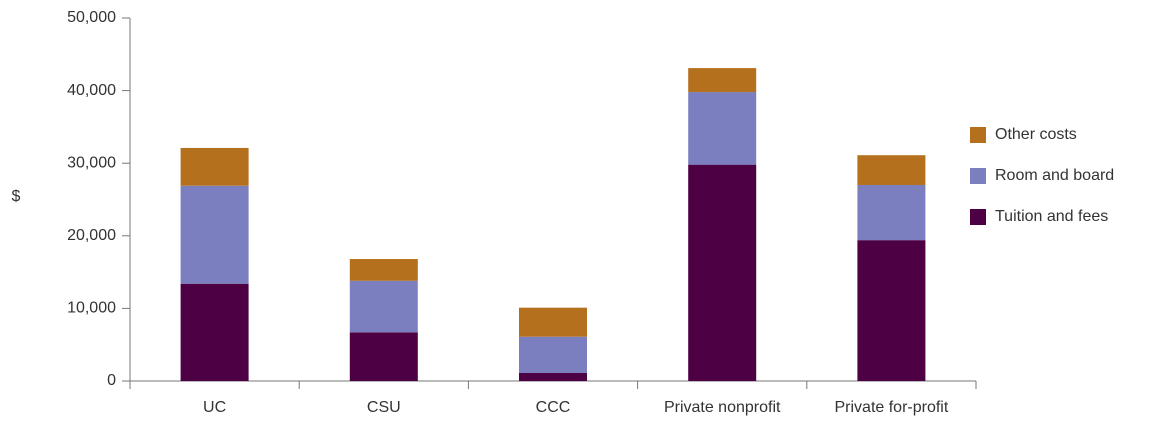 The image size is (1150, 426). I want to click on x-tick-label: CSU, so click(384, 407).